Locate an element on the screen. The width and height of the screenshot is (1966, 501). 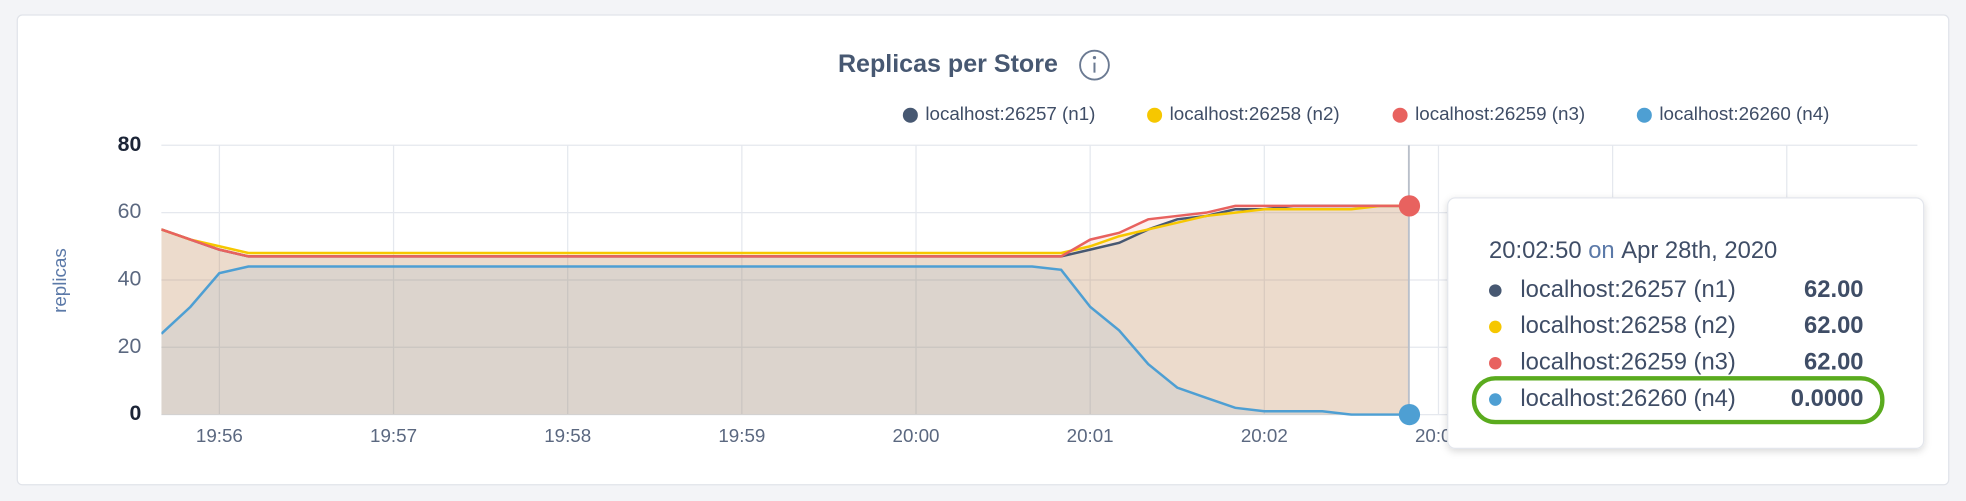
tooltip-series: localhost:26260 (n4) is located at coordinates (1628, 398).